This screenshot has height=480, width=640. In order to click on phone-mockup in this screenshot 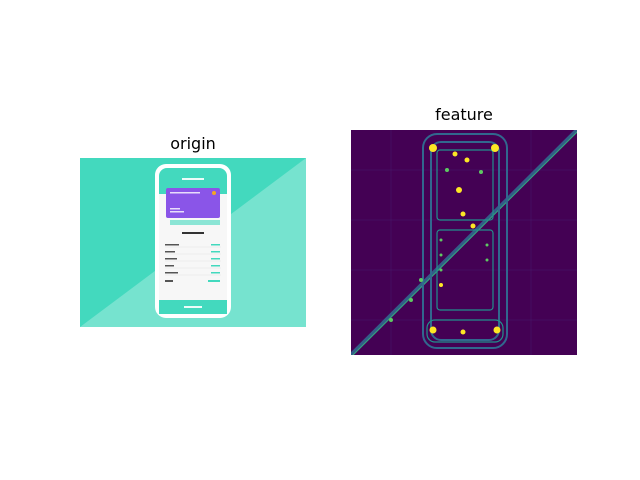, I will do `click(193, 241)`.